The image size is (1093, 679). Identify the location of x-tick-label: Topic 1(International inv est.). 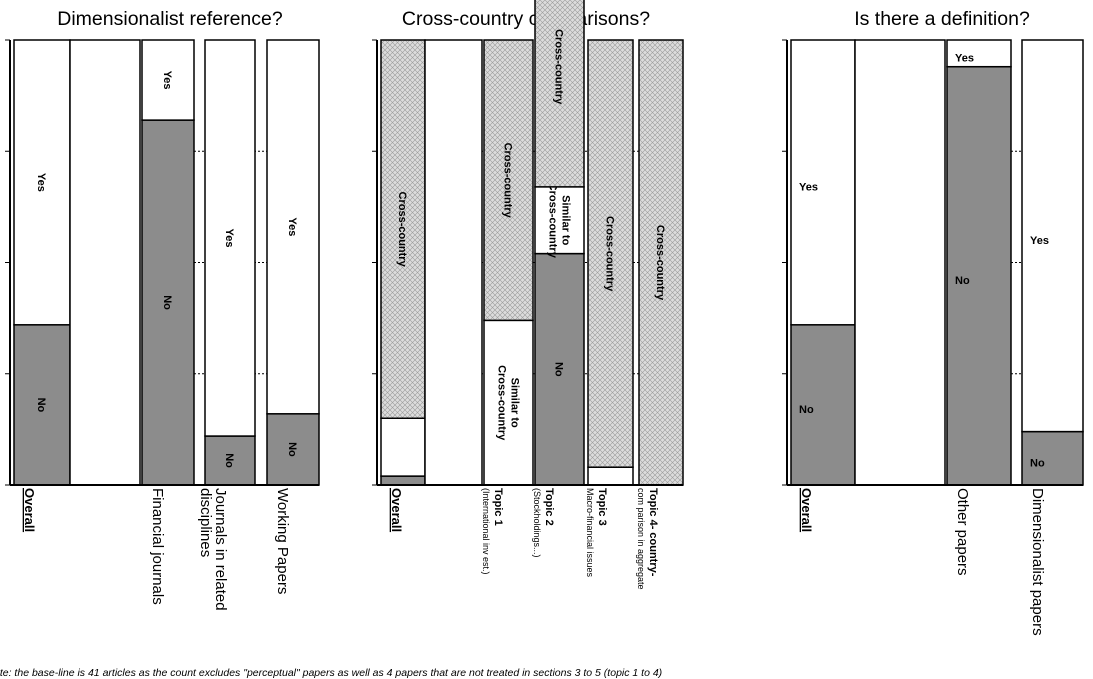
(492, 531).